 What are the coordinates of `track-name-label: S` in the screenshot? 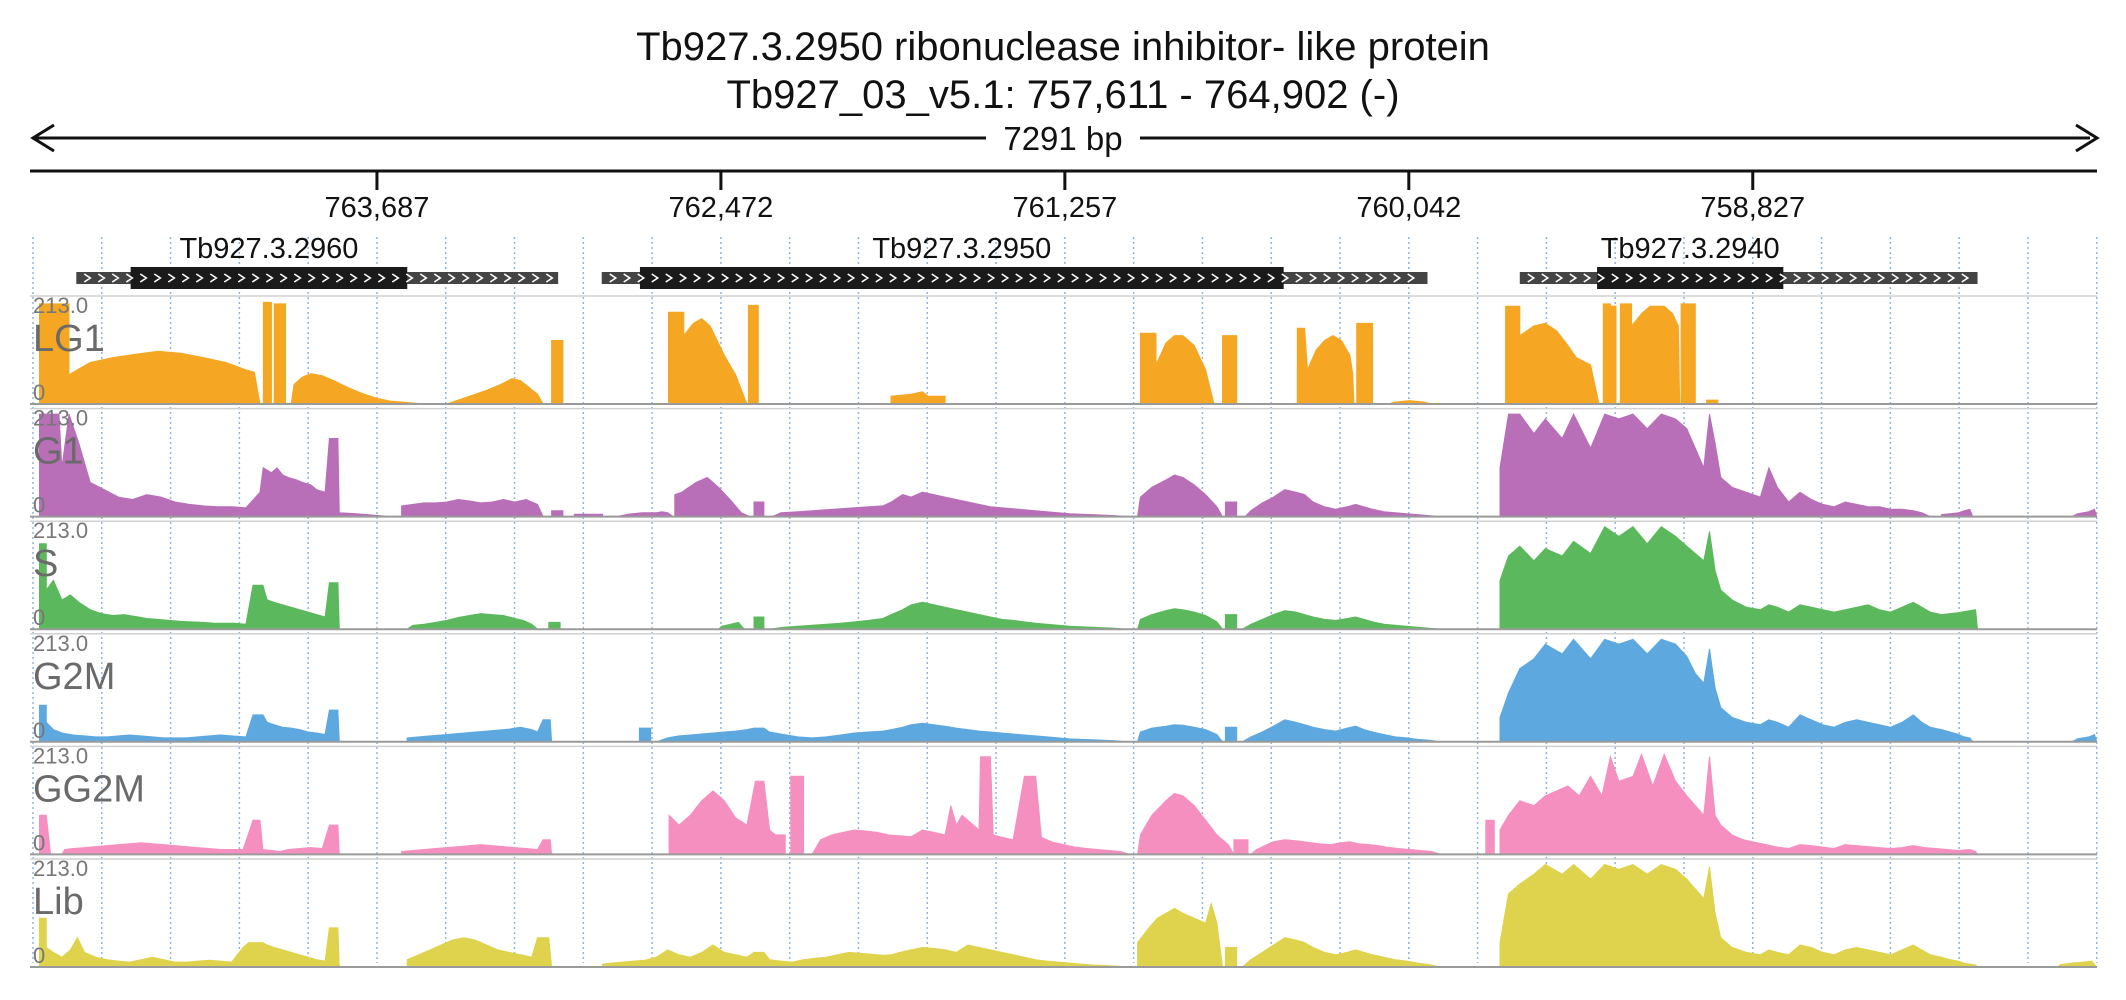 It's located at (45, 564).